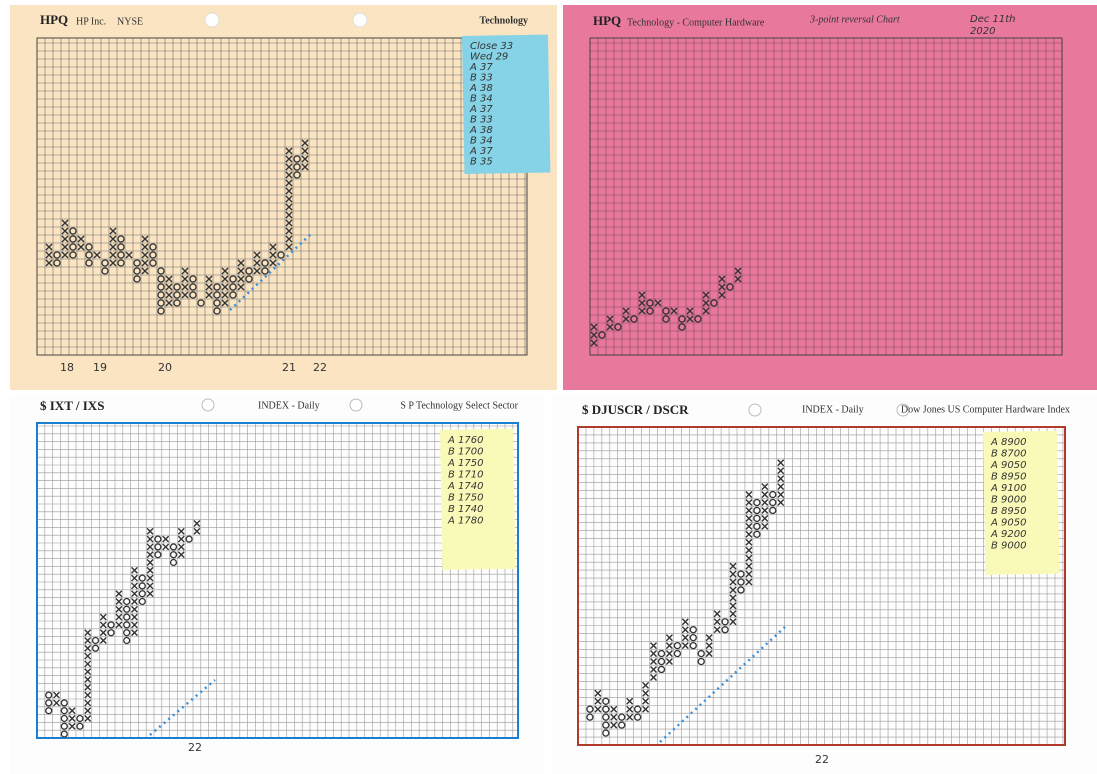 The height and width of the screenshot is (774, 1097). Describe the element at coordinates (466, 475) in the screenshot. I see `note-line: B 1710` at that location.